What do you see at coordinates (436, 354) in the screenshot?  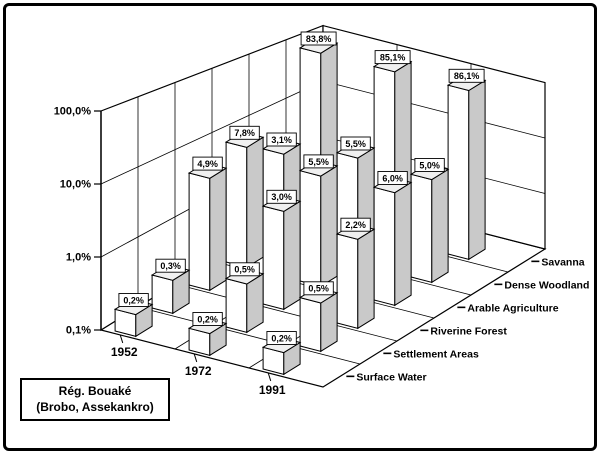 I see `category-label-settlement-areas: Settlement Areas` at bounding box center [436, 354].